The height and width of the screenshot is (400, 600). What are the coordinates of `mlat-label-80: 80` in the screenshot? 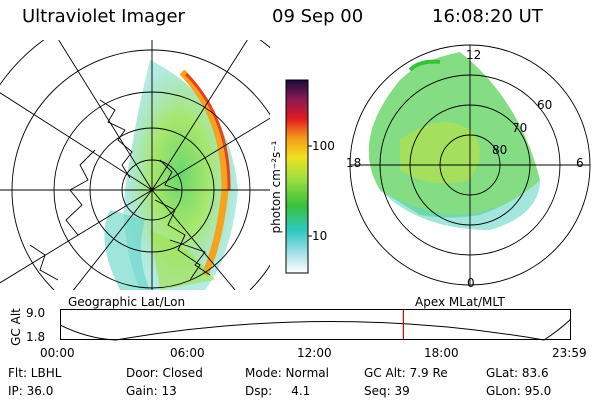 It's located at (500, 150).